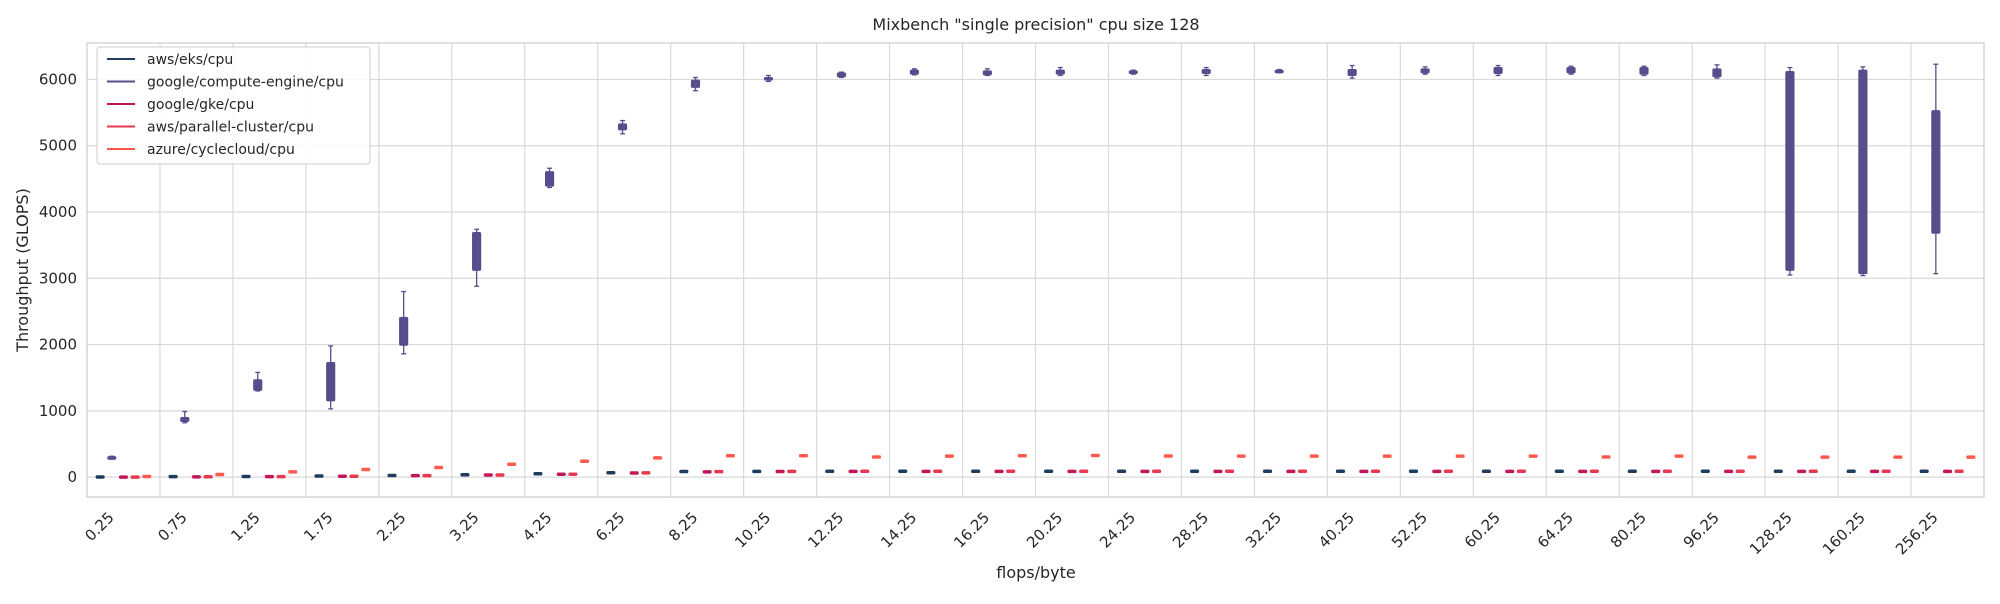  I want to click on x-tick-label: 64.25, so click(1555, 530).